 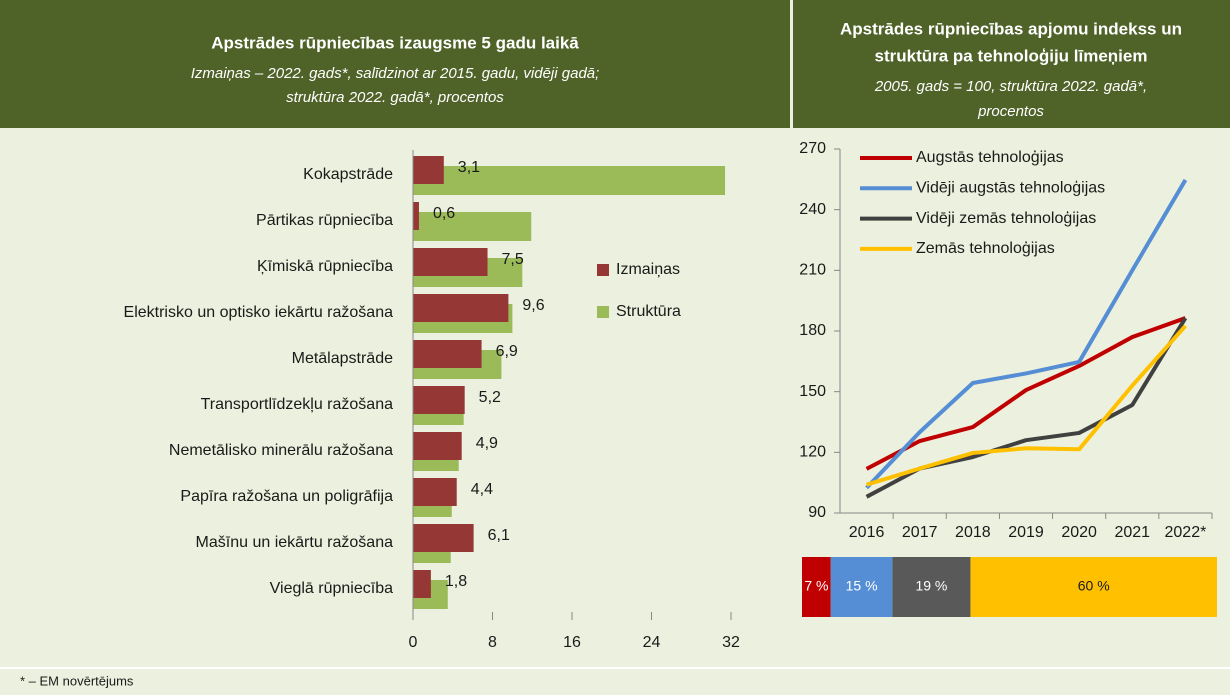 What do you see at coordinates (77, 680) in the screenshot?
I see `footnote: * – EM novērtējums` at bounding box center [77, 680].